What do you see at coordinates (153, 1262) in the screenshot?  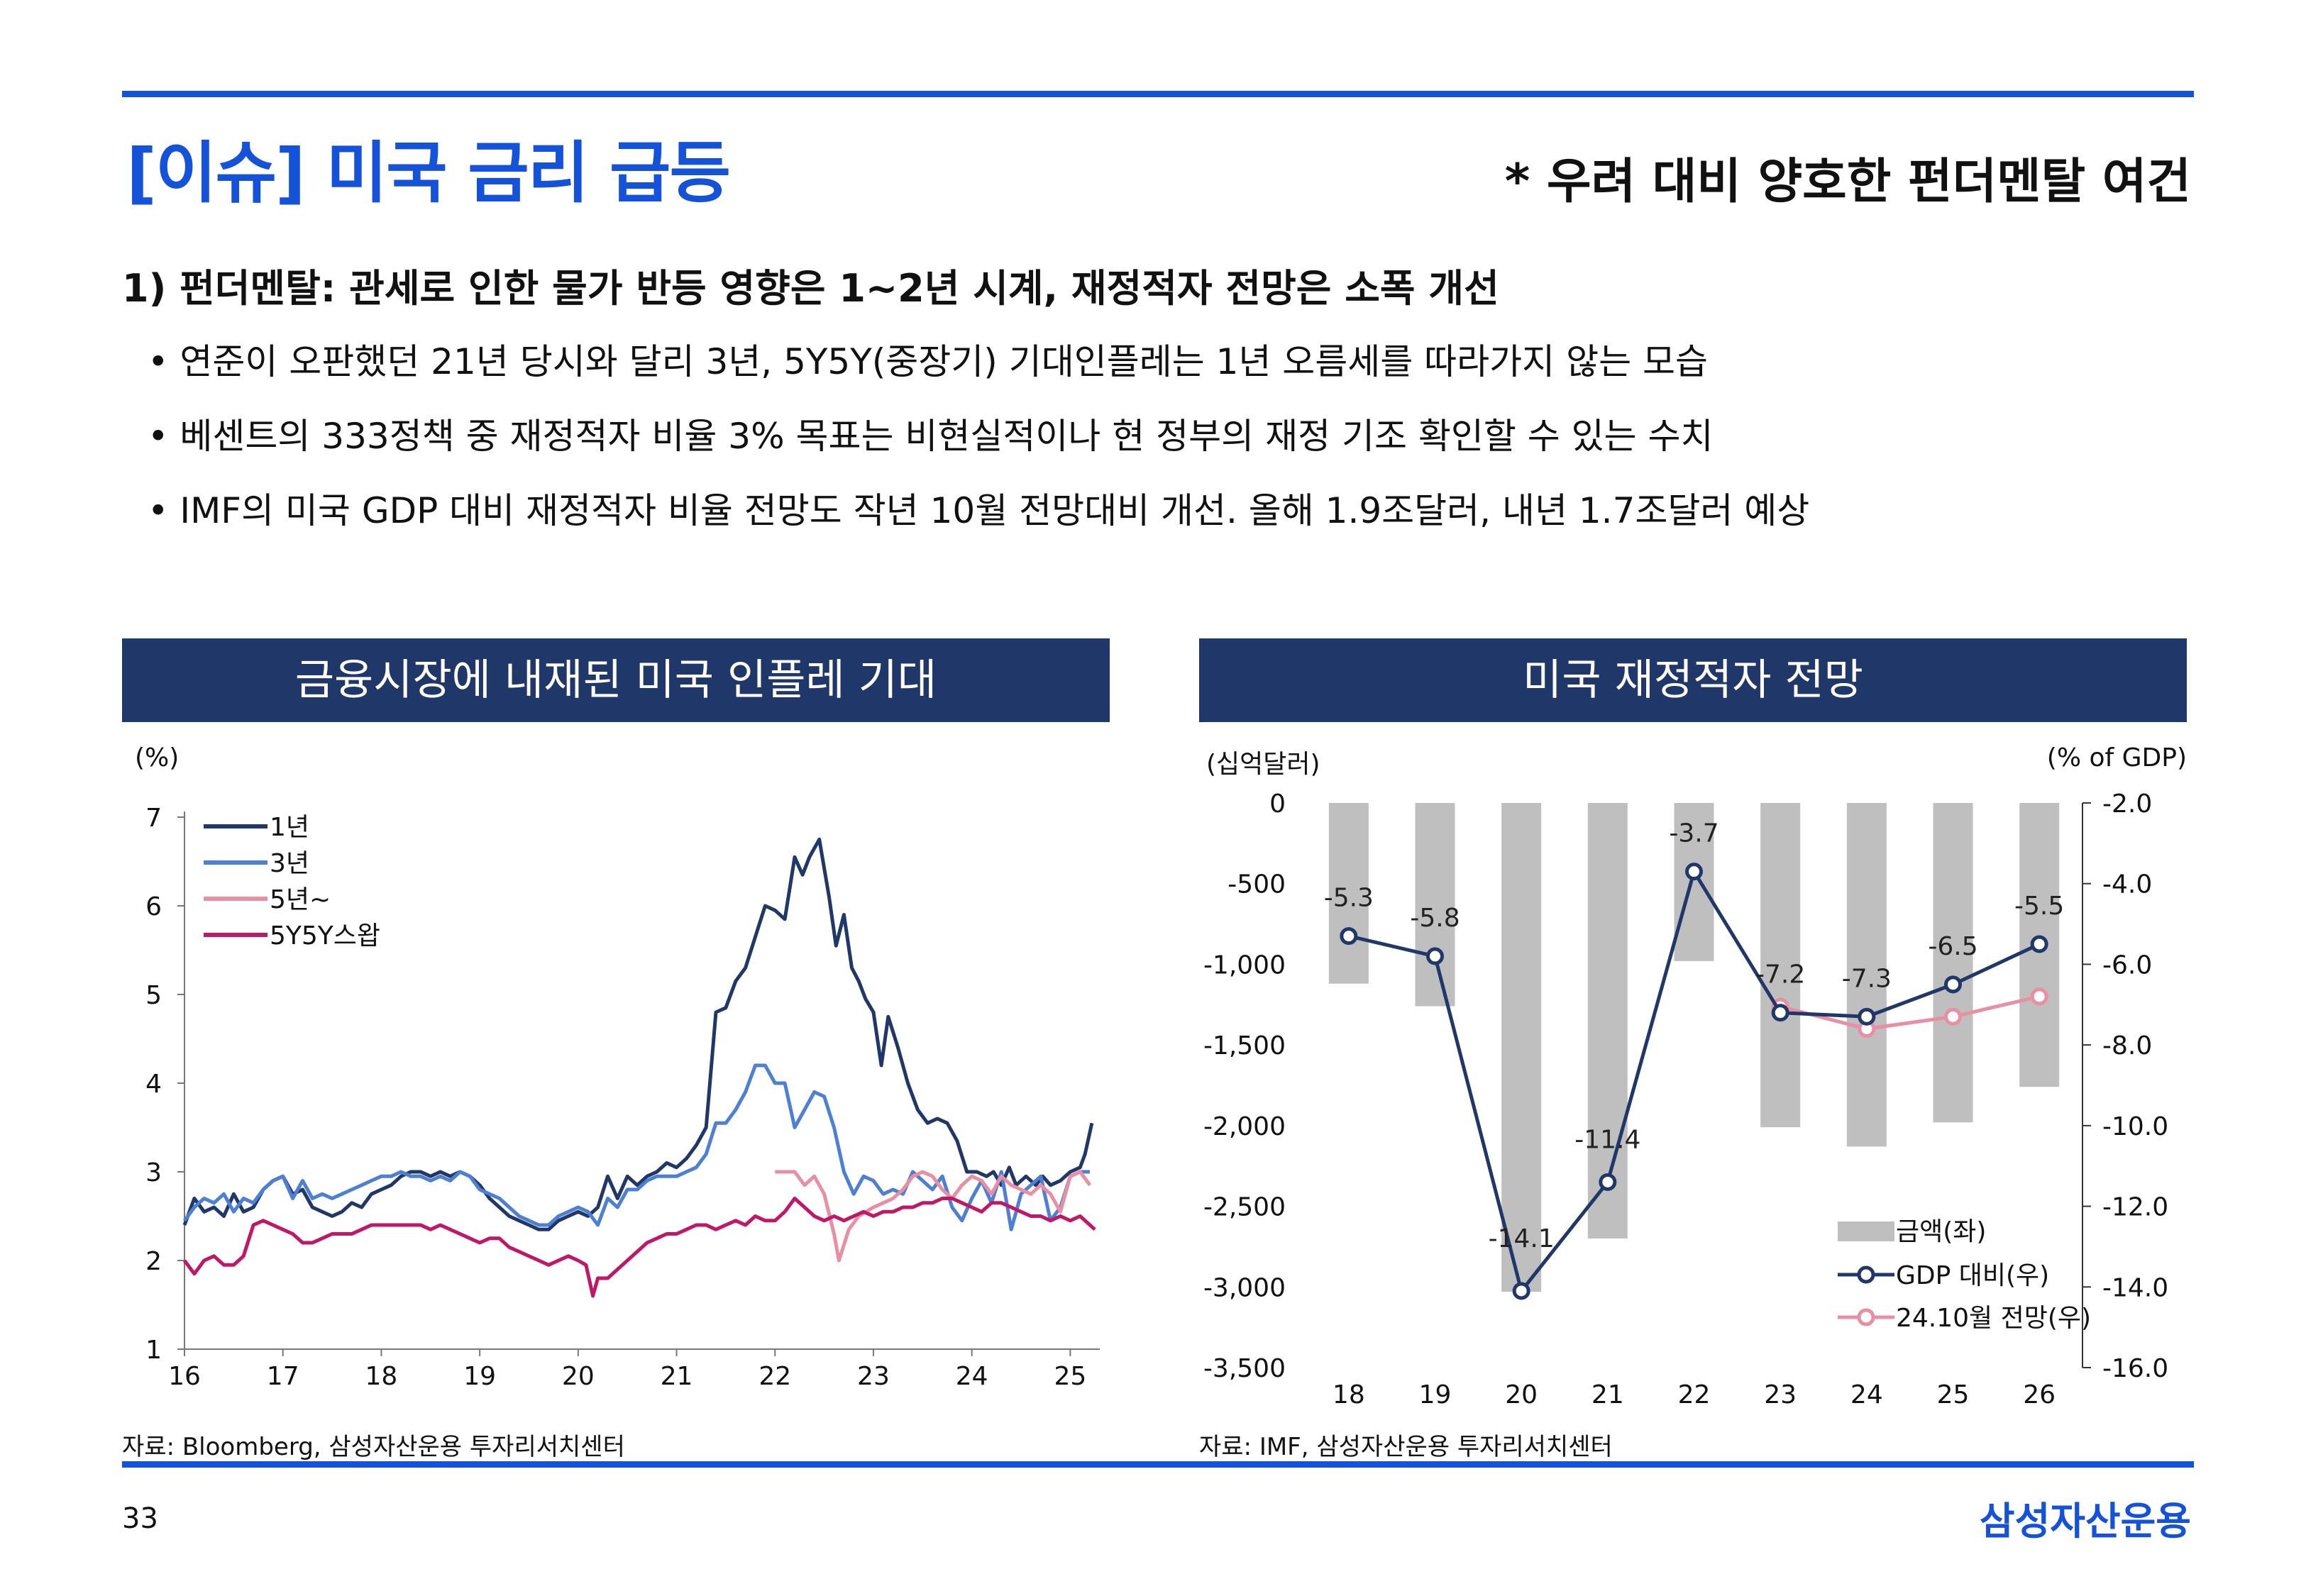 I see `y-tick-label: 2` at bounding box center [153, 1262].